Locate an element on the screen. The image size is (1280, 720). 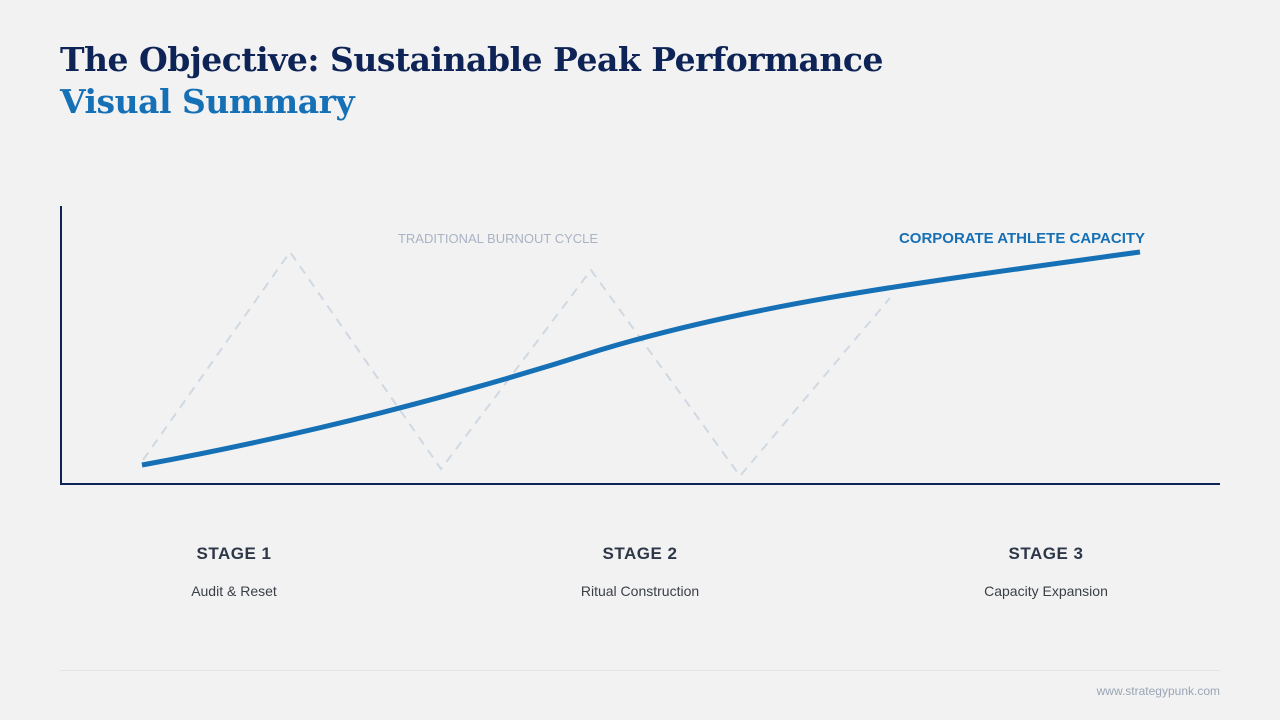
stage-2: STAGE 2 Ritual Construction is located at coordinates (640, 571).